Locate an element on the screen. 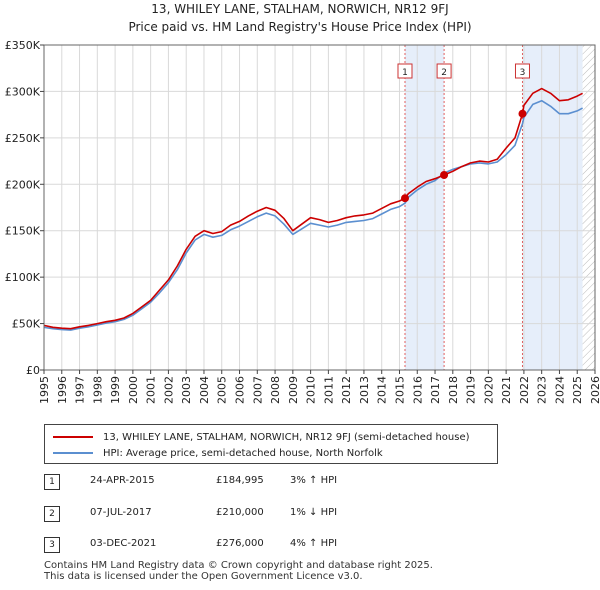  table-row: 3 03-DEC-2021 £276,000 4% ↑ HPI is located at coordinates (254, 546).